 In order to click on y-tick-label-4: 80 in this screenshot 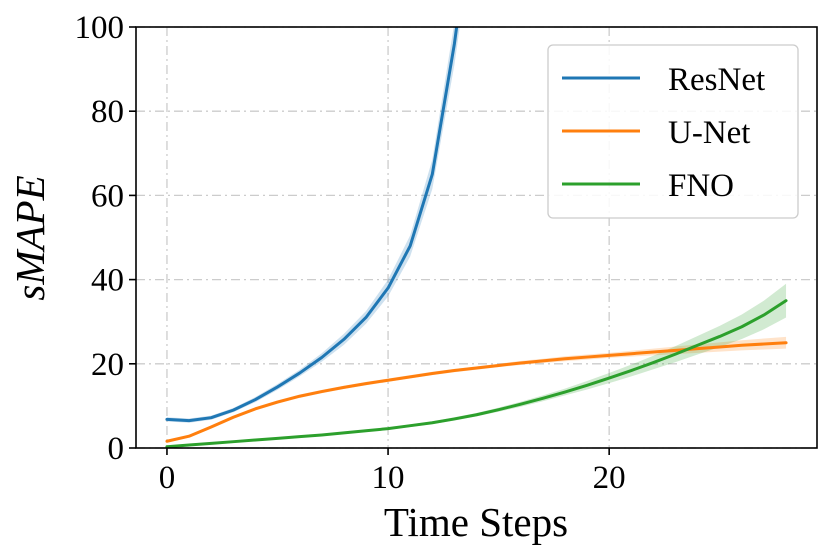, I will do `click(107, 112)`.